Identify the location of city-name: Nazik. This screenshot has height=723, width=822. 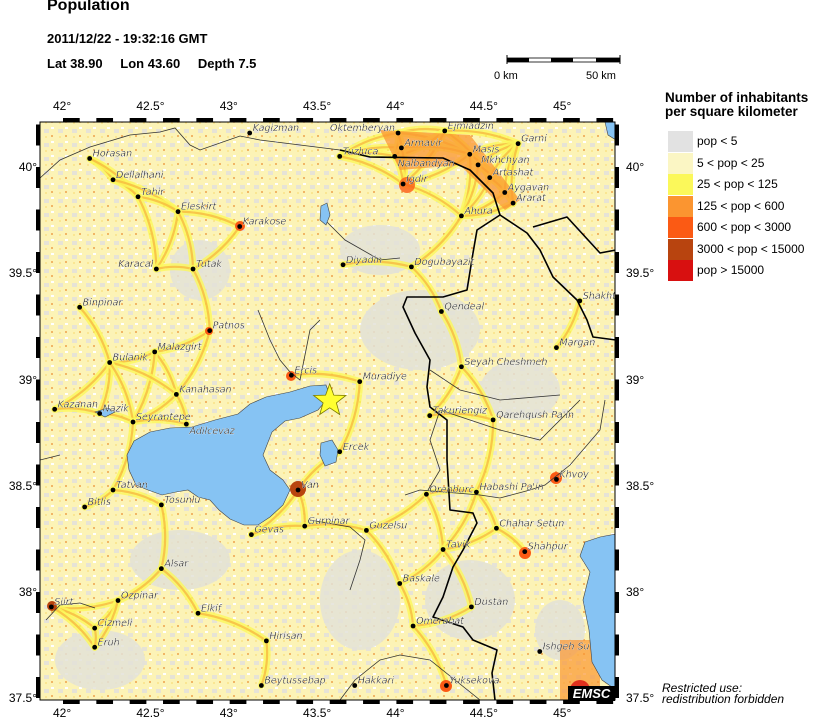
(116, 409).